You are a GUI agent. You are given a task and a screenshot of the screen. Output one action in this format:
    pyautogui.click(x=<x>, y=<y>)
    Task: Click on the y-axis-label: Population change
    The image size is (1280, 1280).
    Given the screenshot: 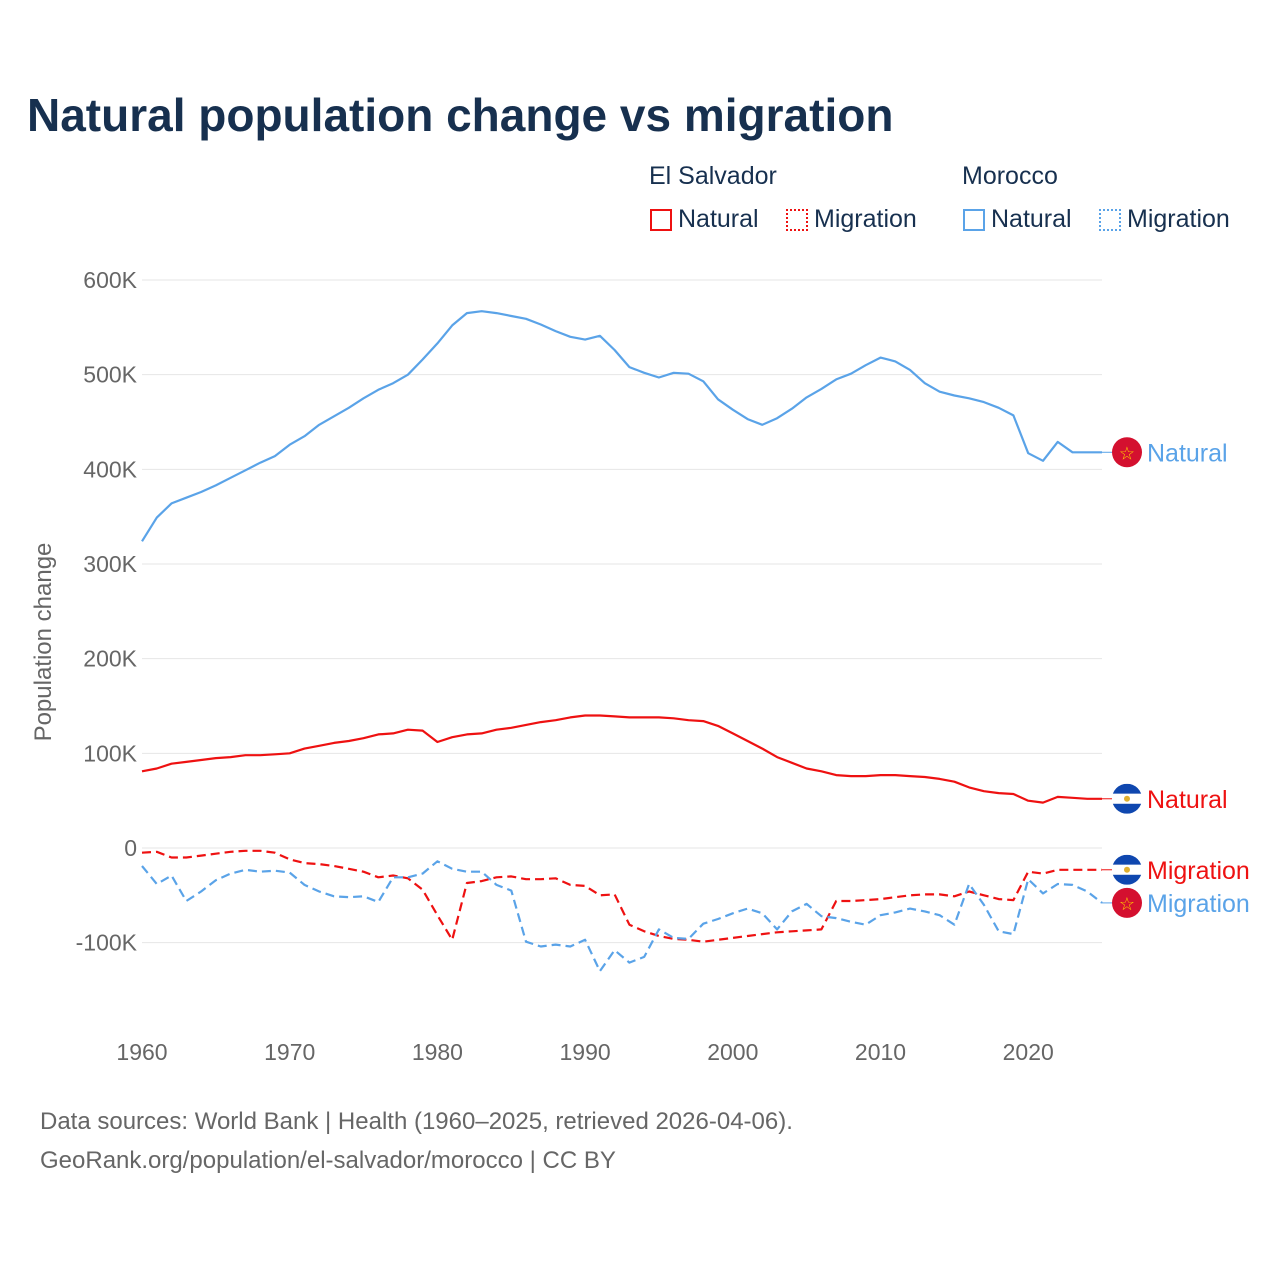 What is the action you would take?
    pyautogui.click(x=43, y=642)
    